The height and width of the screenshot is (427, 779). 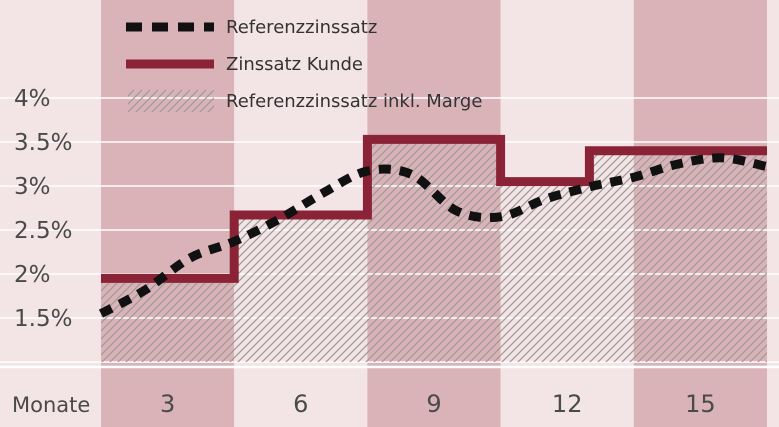 What do you see at coordinates (43, 209) in the screenshot?
I see `y-axis-ticks: 1.5% 2% 2.5% 3% 3.5% 4%` at bounding box center [43, 209].